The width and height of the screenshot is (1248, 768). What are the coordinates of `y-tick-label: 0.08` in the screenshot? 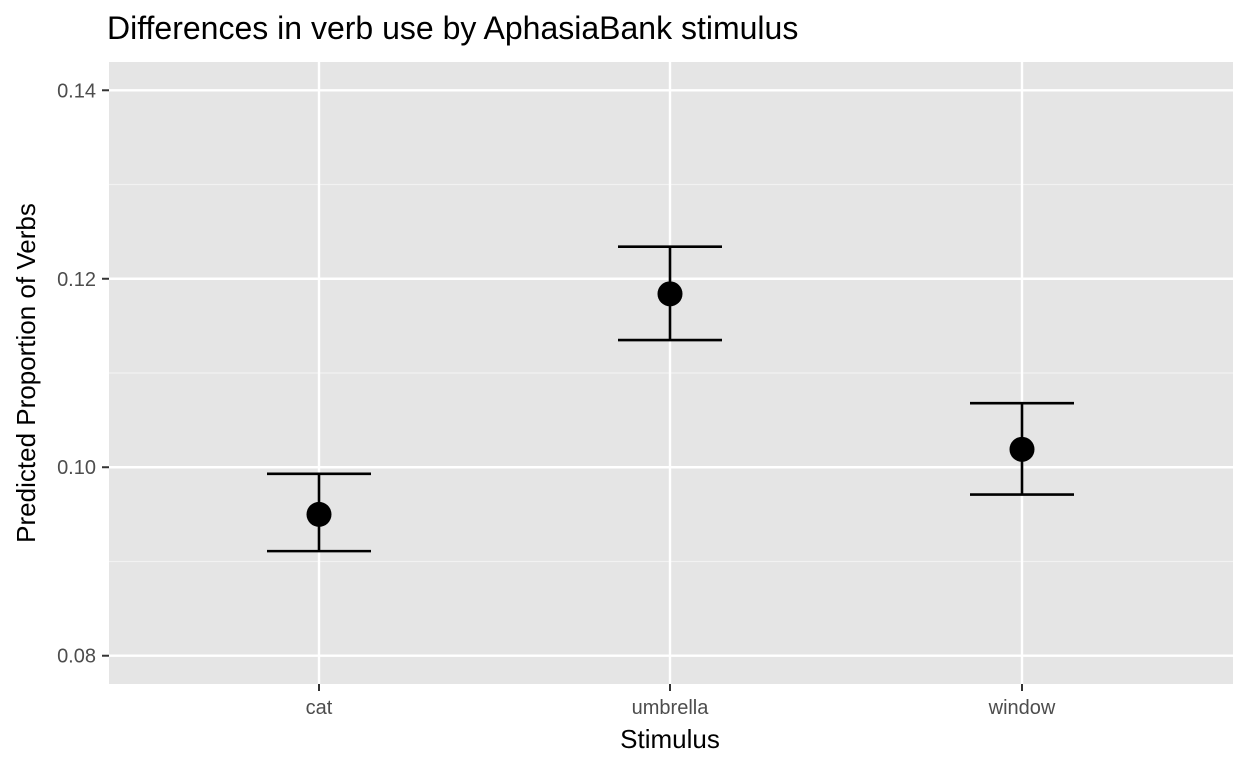 It's located at (76, 657).